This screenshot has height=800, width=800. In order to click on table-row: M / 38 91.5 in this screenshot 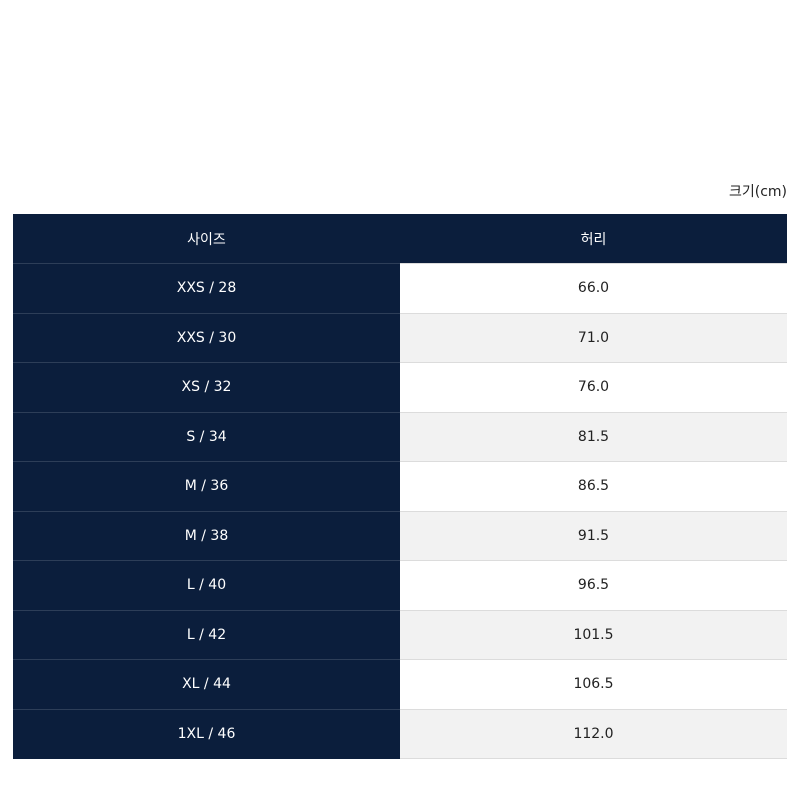, I will do `click(400, 535)`.